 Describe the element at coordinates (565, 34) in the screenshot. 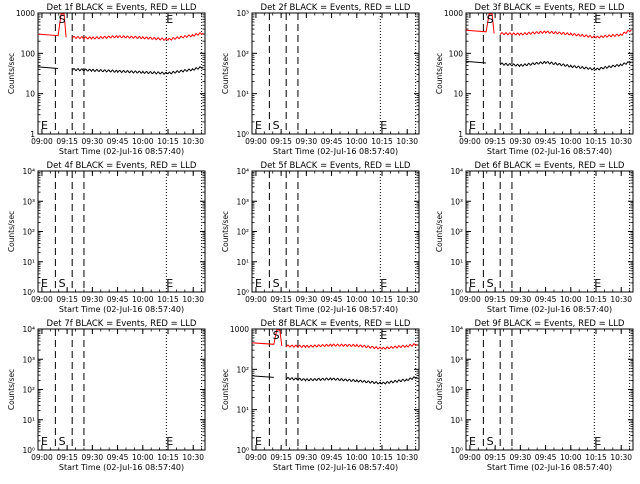

I see `series-line-lld` at that location.